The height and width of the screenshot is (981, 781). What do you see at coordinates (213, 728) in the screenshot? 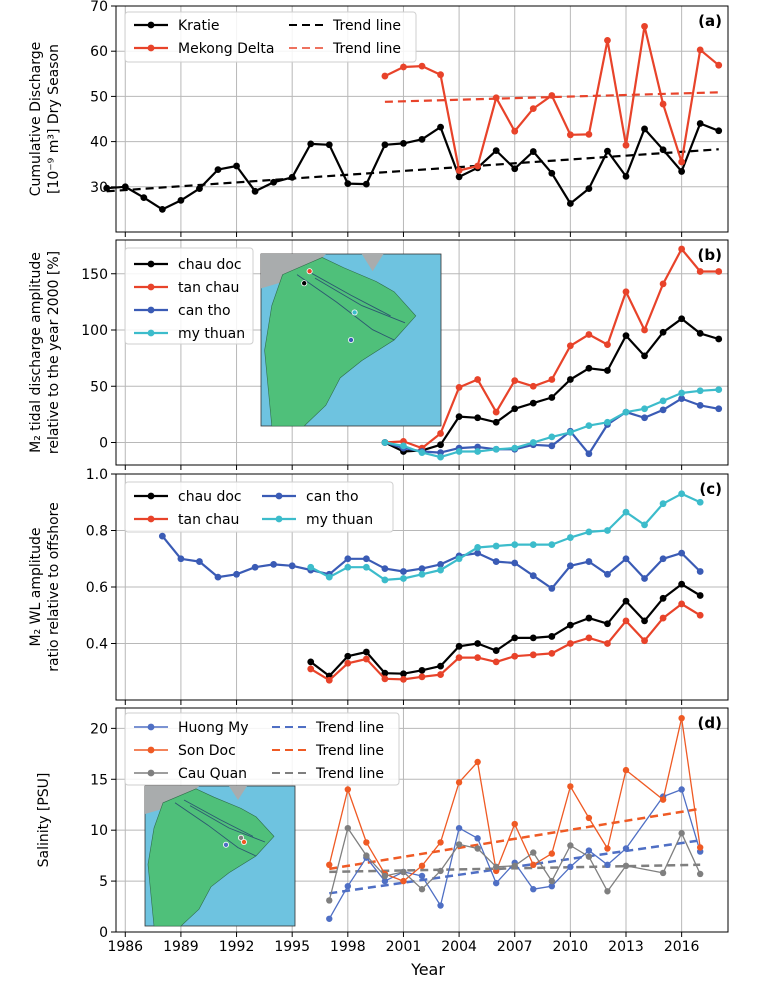
I see `legend-label: Huong My` at bounding box center [213, 728].